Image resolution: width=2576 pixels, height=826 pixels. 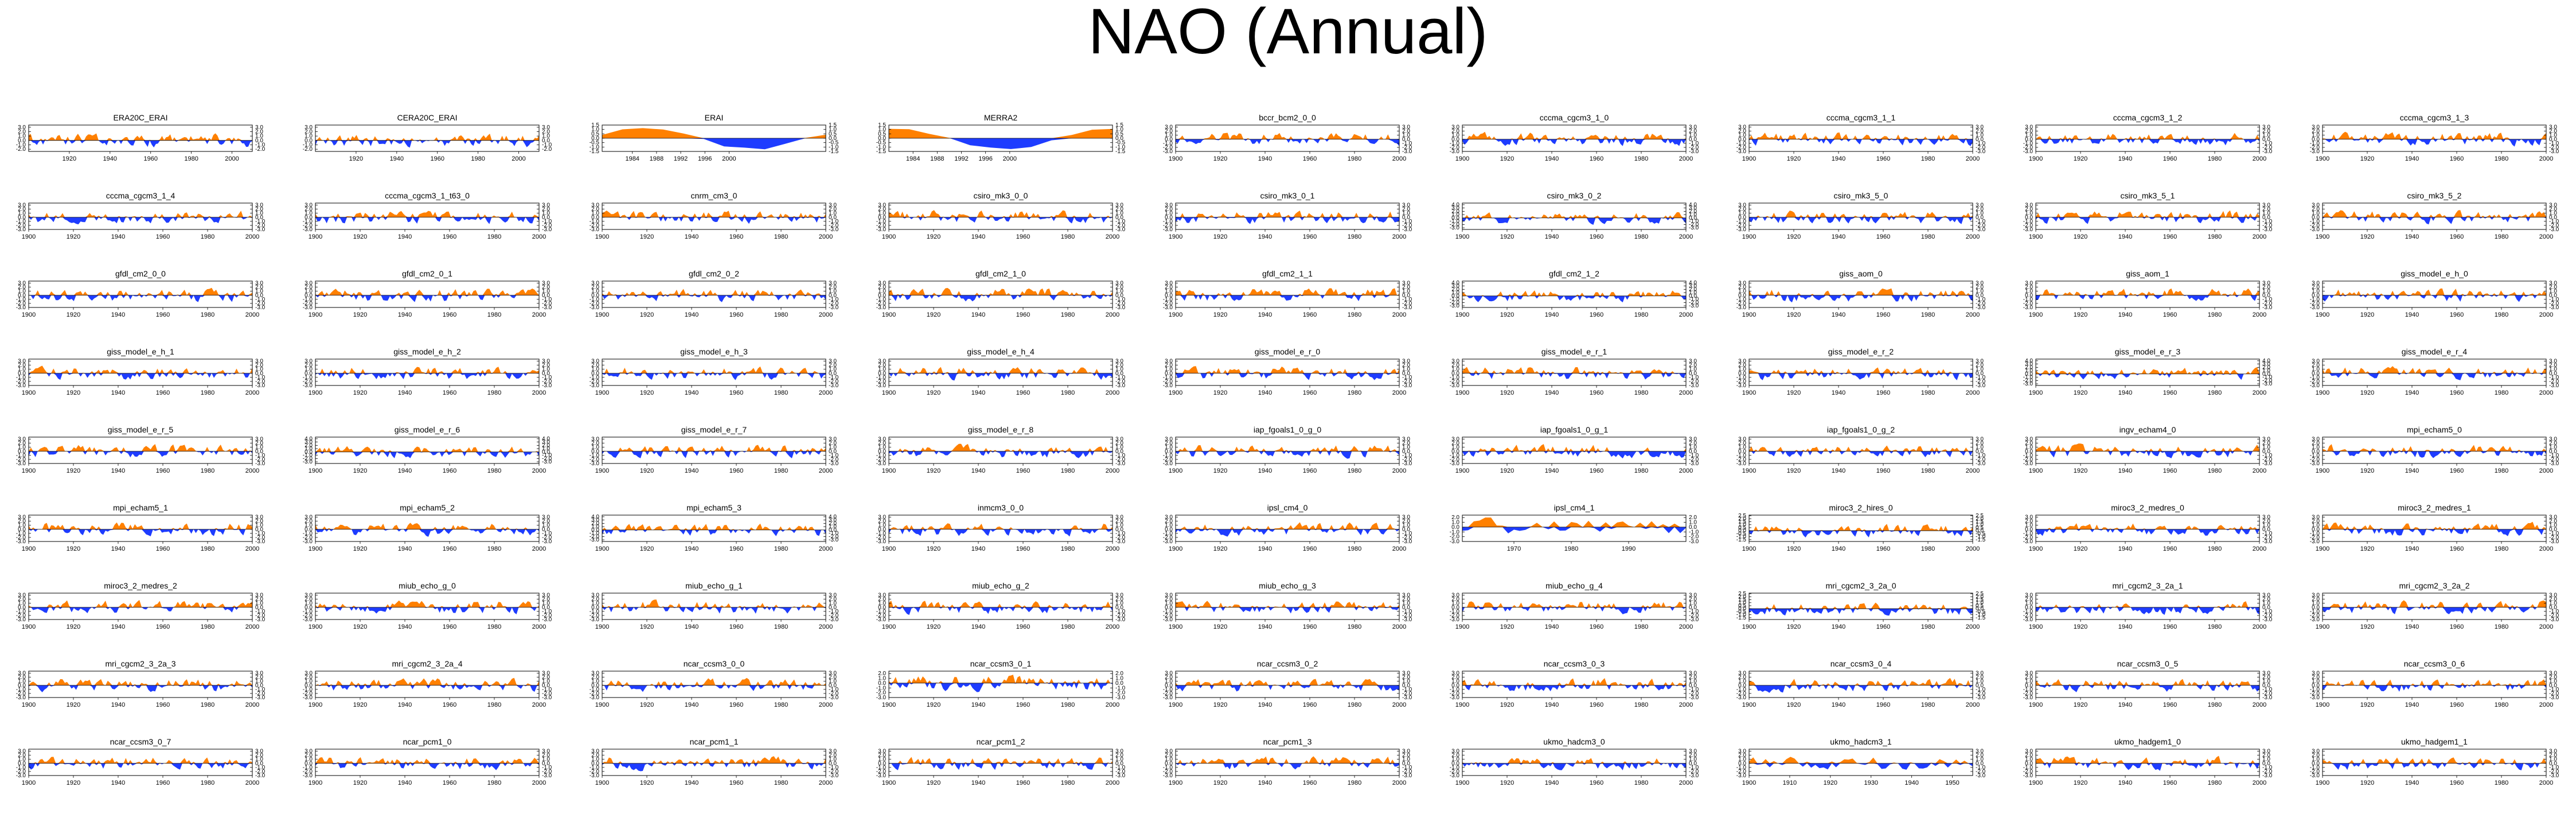 What do you see at coordinates (1742, 136) in the screenshot?
I see `y-tick-label: 1.0` at bounding box center [1742, 136].